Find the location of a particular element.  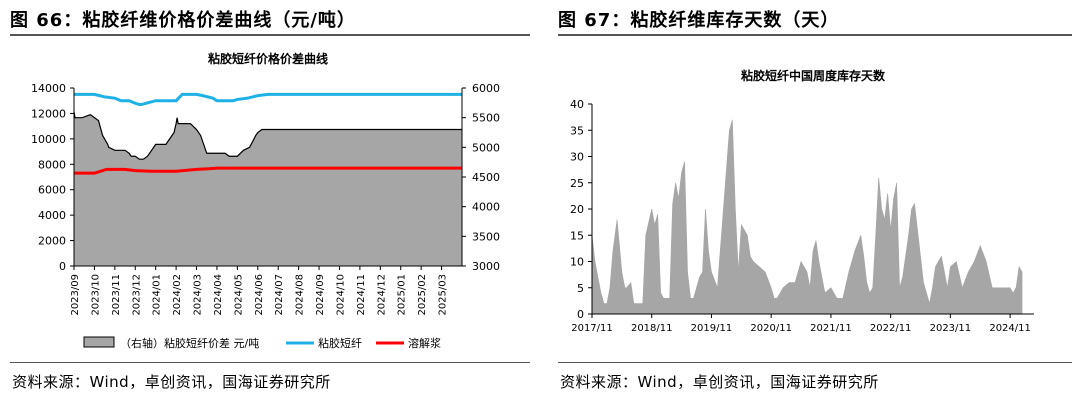

x-tick-label: 2024/08 is located at coordinates (300, 295).